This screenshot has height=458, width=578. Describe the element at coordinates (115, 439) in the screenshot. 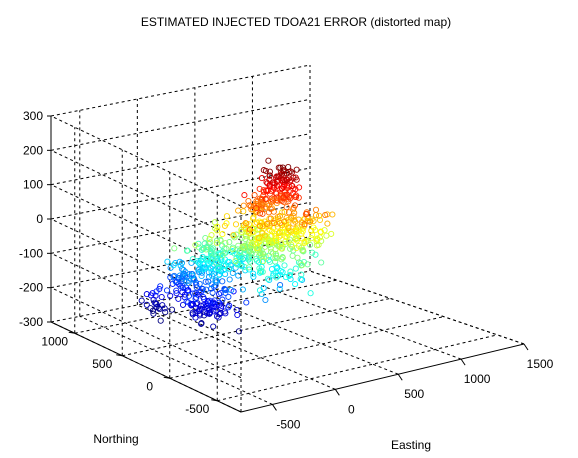

I see `y-axis-label: Northing` at that location.